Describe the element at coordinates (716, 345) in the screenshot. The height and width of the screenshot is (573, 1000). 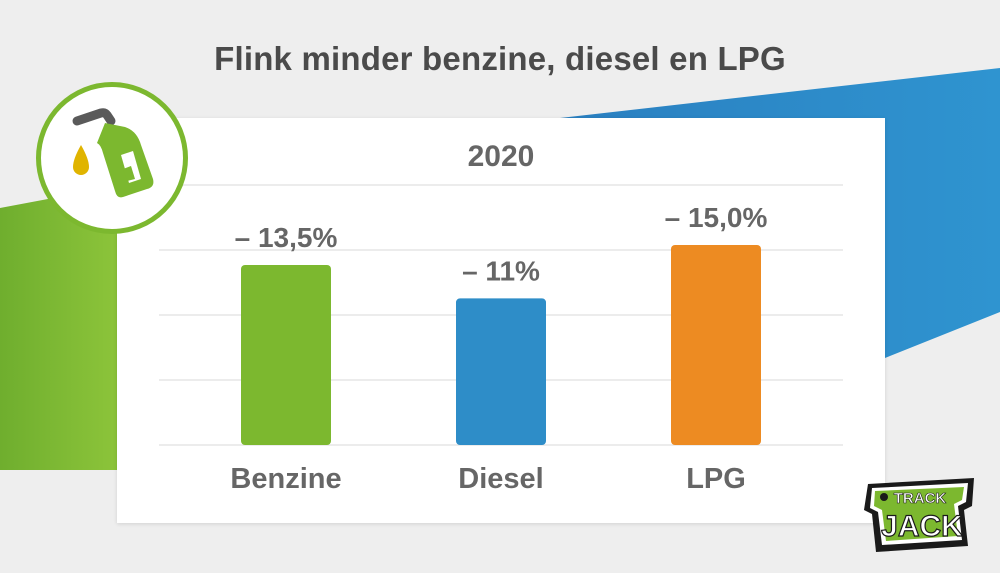
I see `bar-lpg` at that location.